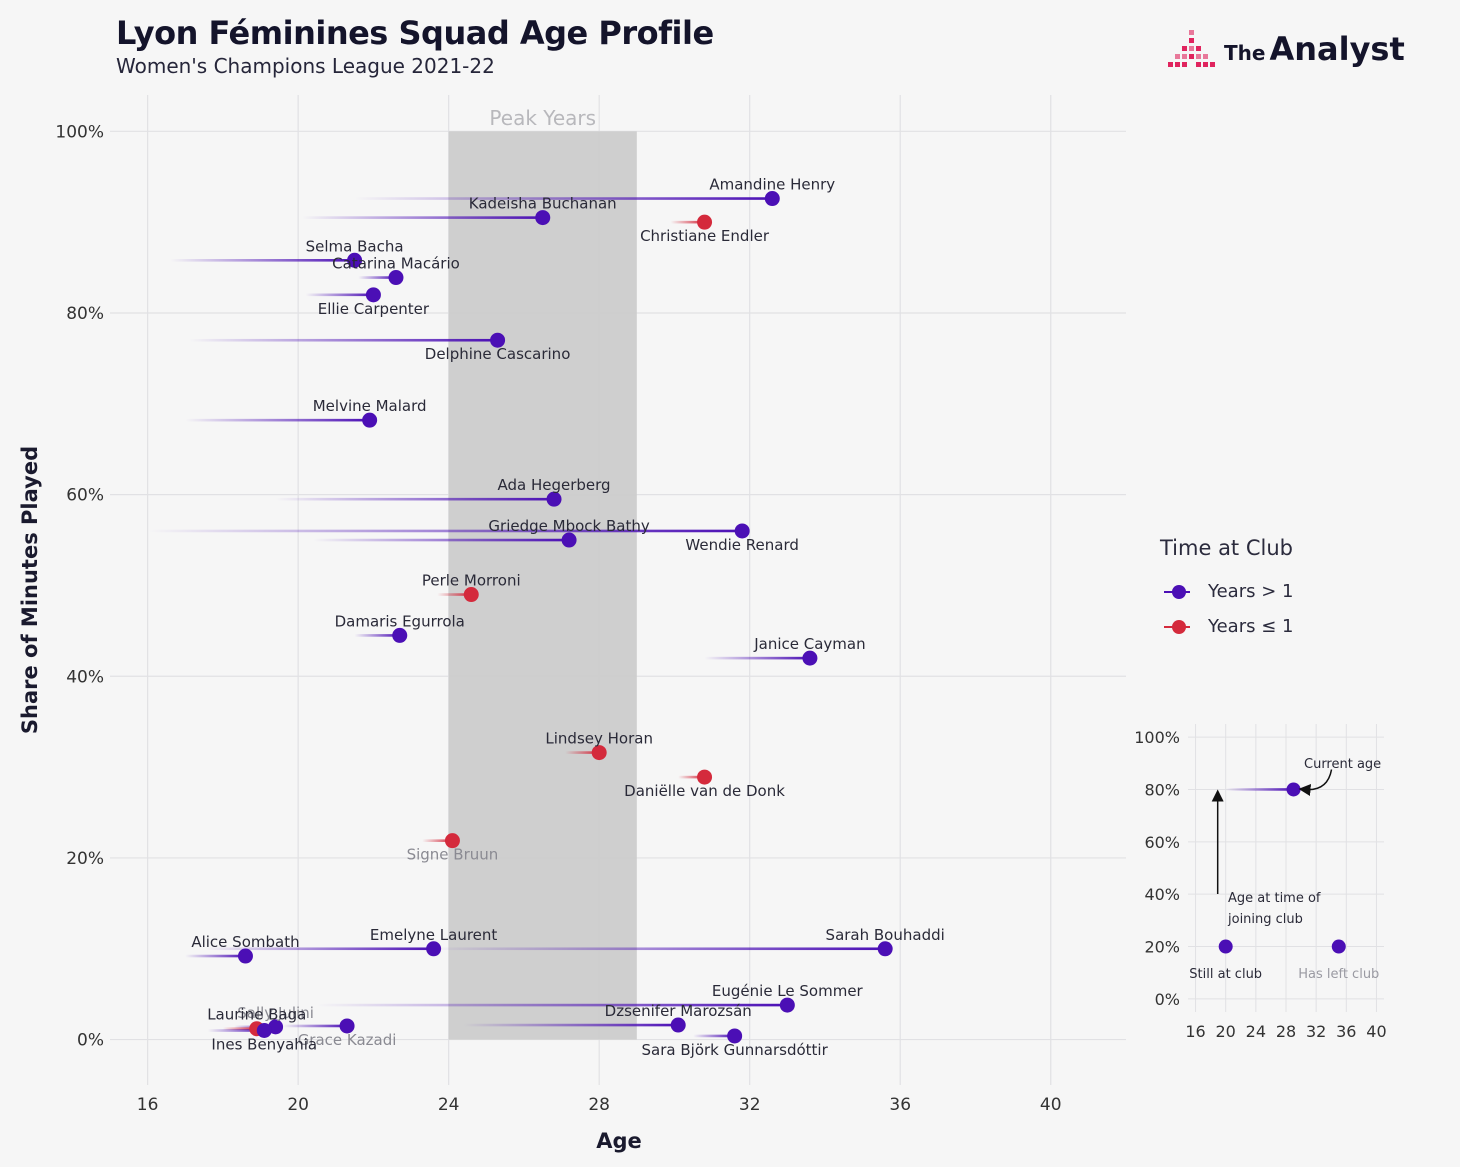 The height and width of the screenshot is (1167, 1460). Describe the element at coordinates (30, 590) in the screenshot. I see `y-axis-title: Share of Minutes Played` at that location.